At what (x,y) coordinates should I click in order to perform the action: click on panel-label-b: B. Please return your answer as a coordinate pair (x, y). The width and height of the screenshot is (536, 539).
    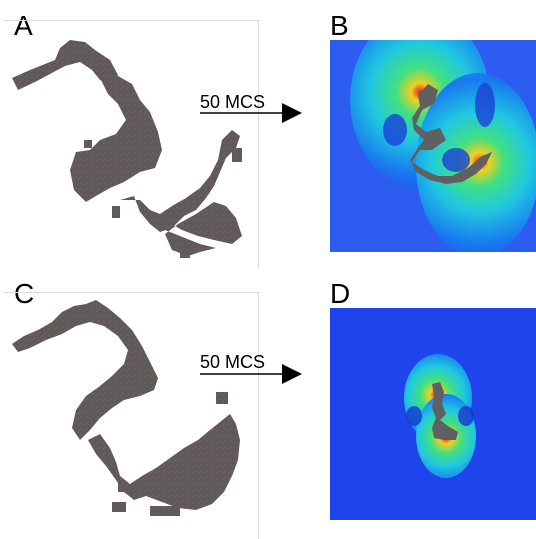
    Looking at the image, I should click on (339, 25).